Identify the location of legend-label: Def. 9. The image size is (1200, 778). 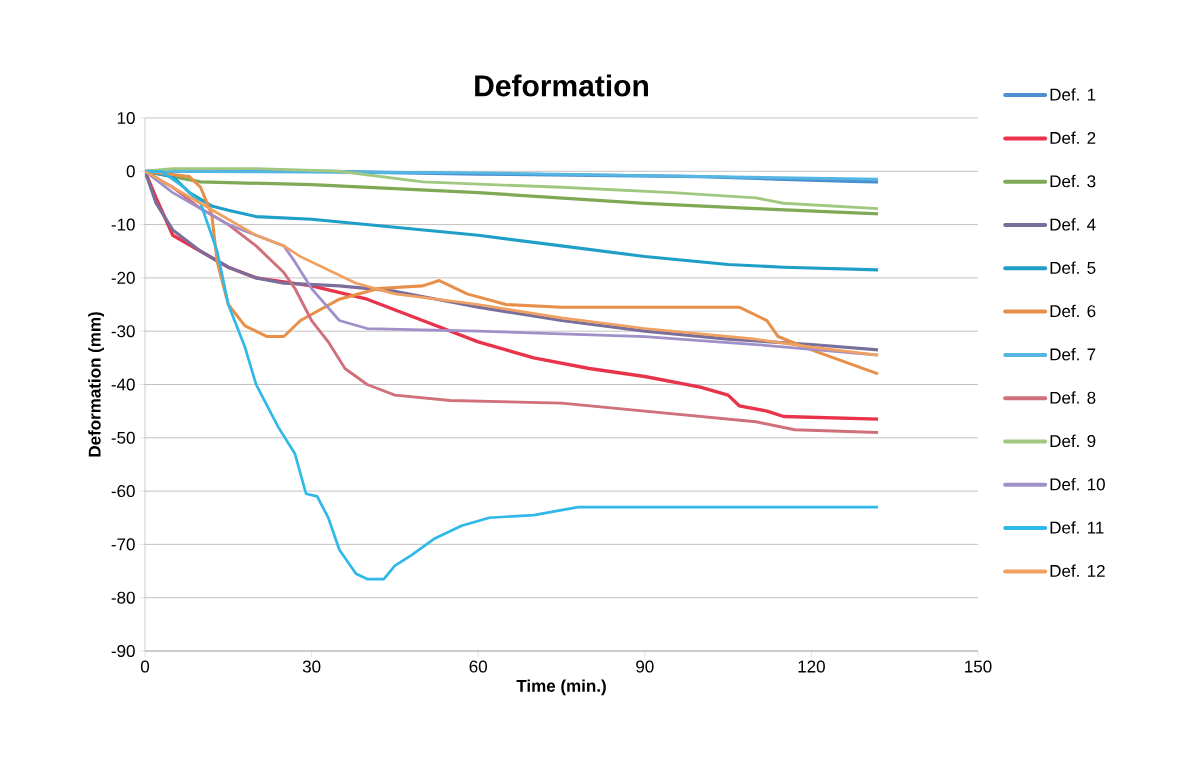
(1073, 441).